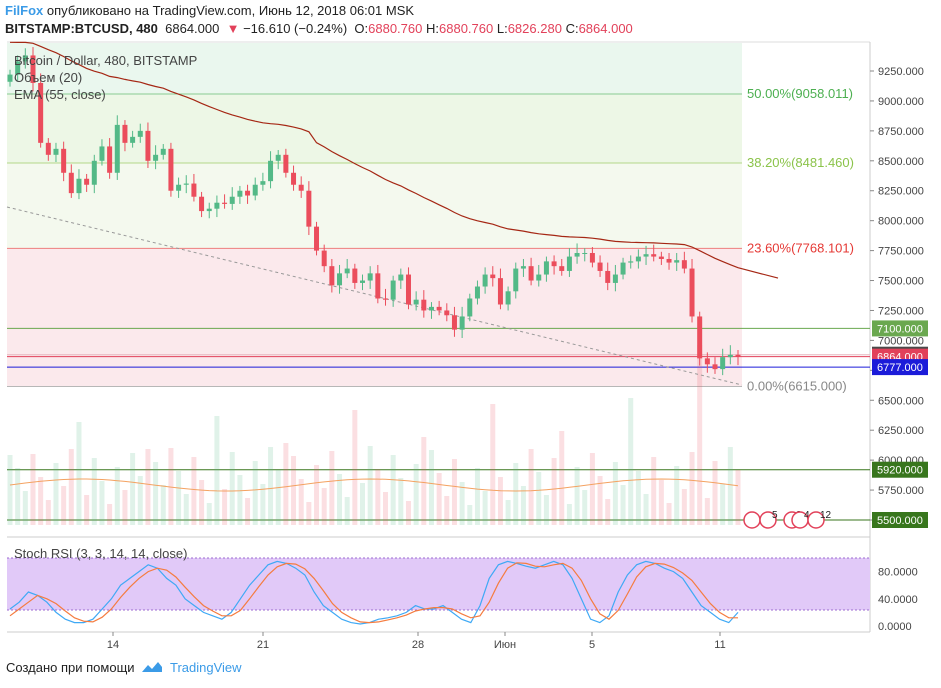 This screenshot has width=941, height=688. I want to click on author-link: FilFox, so click(24, 10).